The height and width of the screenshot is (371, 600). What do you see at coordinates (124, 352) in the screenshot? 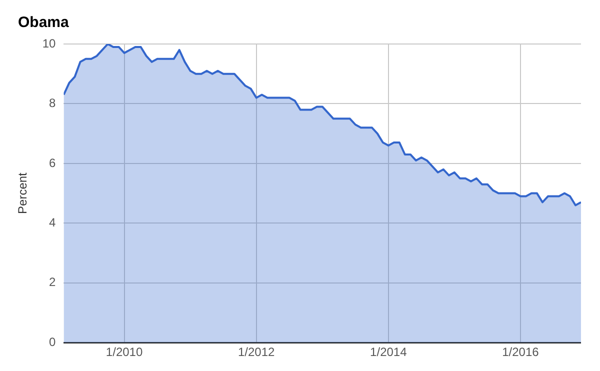
I see `x-tick-label: 1/2010` at bounding box center [124, 352].